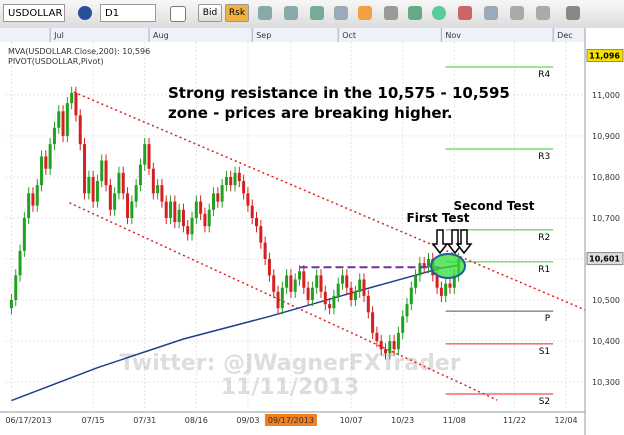 This screenshot has width=624, height=435. What do you see at coordinates (339, 93) in the screenshot?
I see `annotation: Strong resistance in the 10,575 - 10,595` at bounding box center [339, 93].